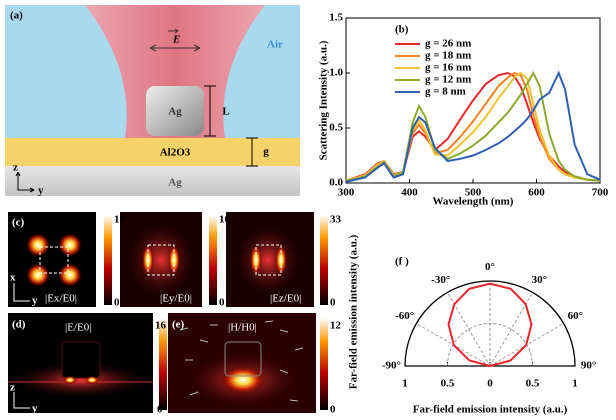 Image resolution: width=616 pixels, height=420 pixels. What do you see at coordinates (473, 193) in the screenshot?
I see `x-tick-label: 500` at bounding box center [473, 193].